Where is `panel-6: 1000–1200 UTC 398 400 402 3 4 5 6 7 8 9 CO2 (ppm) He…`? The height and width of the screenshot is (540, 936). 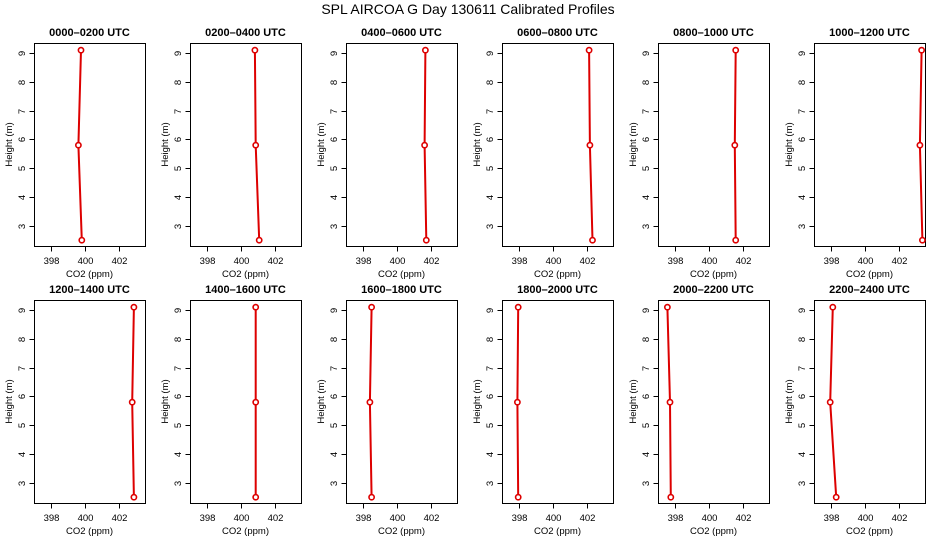 panel-6: 1000–1200 UTC 398 400 402 3 4 5 6 7 8 9 CO2 (ppm) He… is located at coordinates (855, 153).